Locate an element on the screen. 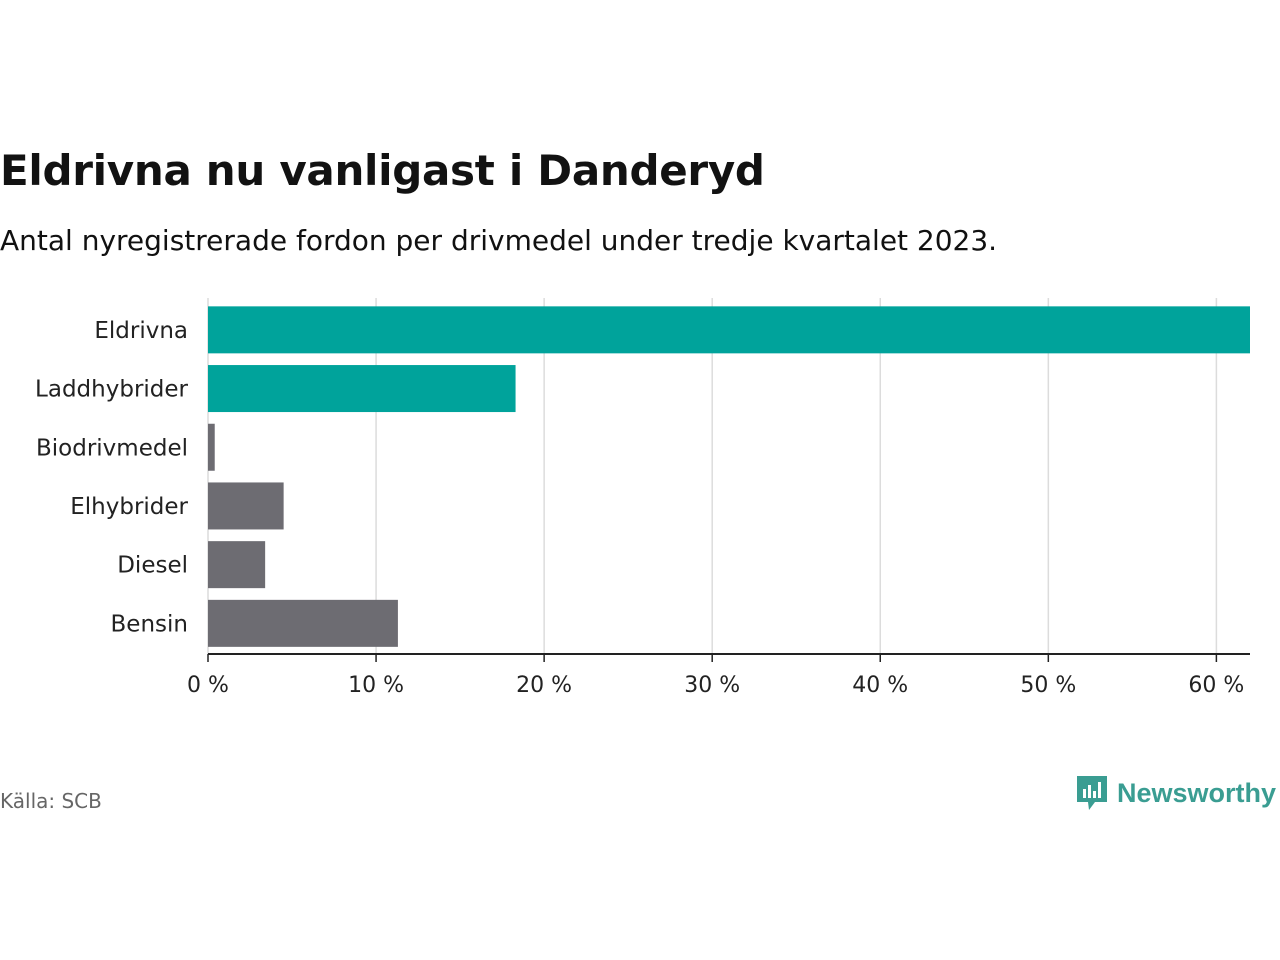 Image resolution: width=1280 pixels, height=960 pixels. x-tick-label: 20 % is located at coordinates (544, 685).